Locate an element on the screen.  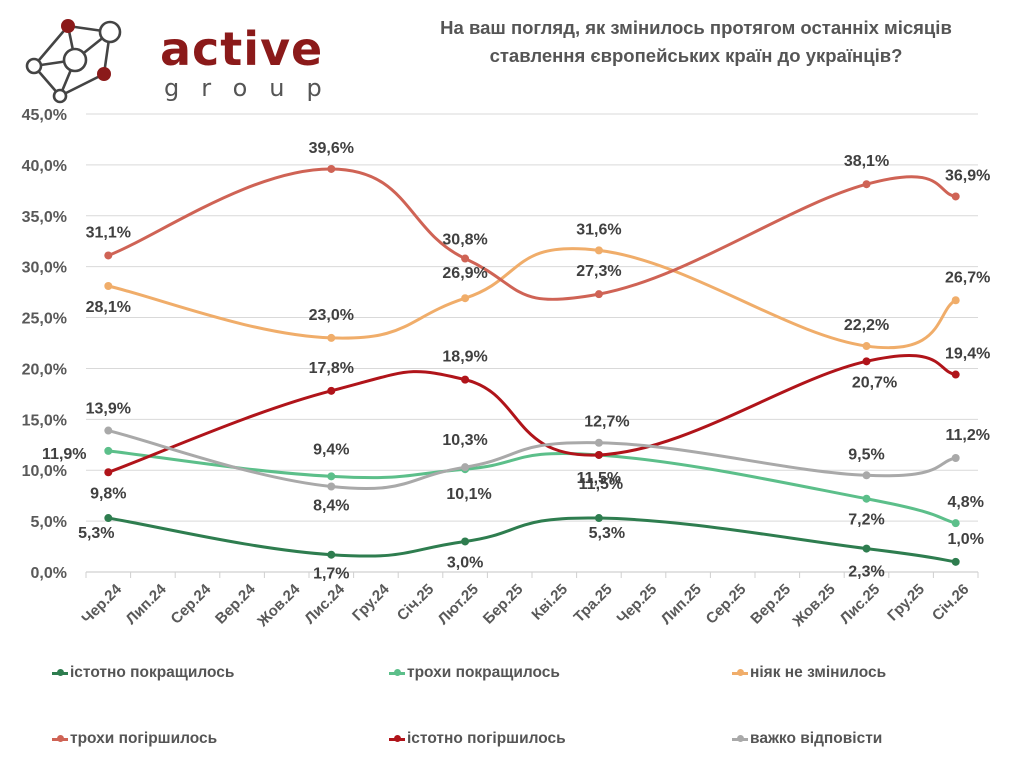
series-істотно-покращилось is located at coordinates (532, 540).